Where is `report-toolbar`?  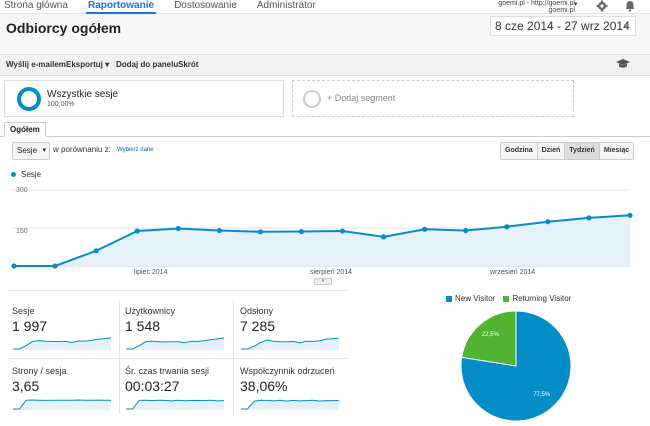 report-toolbar is located at coordinates (325, 65).